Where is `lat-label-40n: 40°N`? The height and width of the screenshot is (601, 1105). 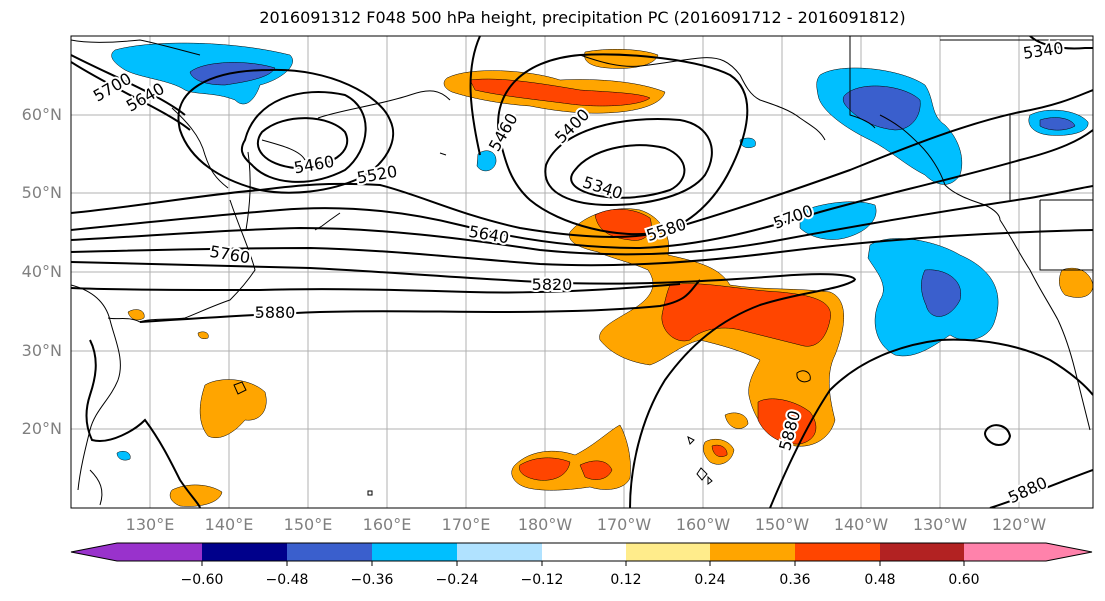 lat-label-40n: 40°N is located at coordinates (41, 271).